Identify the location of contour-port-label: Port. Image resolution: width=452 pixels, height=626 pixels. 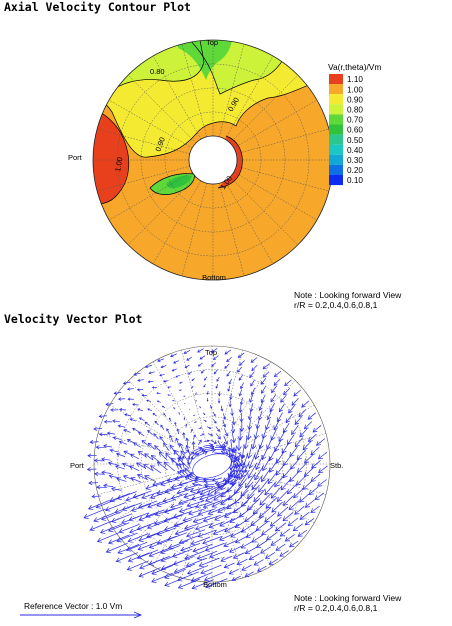
(75, 157).